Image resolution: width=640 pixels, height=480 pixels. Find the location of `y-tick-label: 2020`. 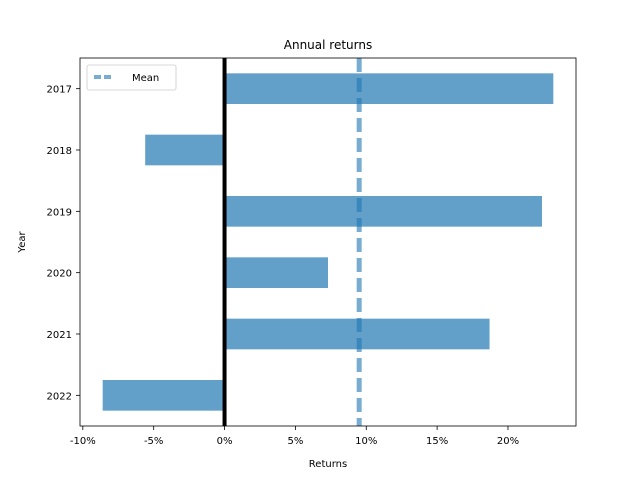

y-tick-label: 2020 is located at coordinates (59, 274).